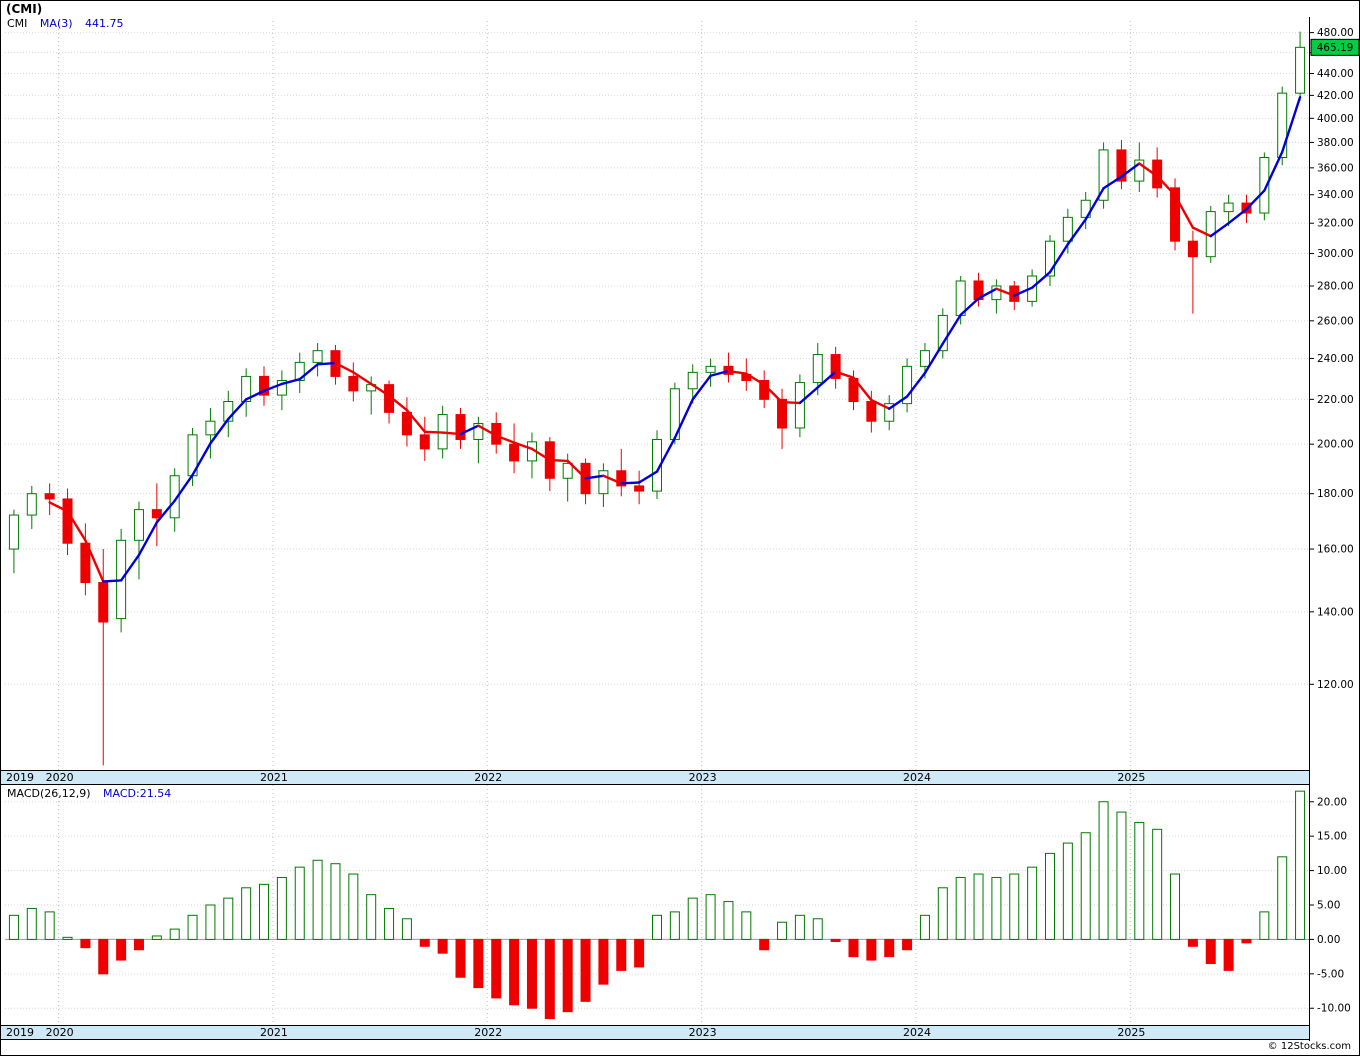 The image size is (1360, 1056). I want to click on x-axis-band-top: 2019 2020 2021 2022 2023 2024 2025, so click(655, 777).